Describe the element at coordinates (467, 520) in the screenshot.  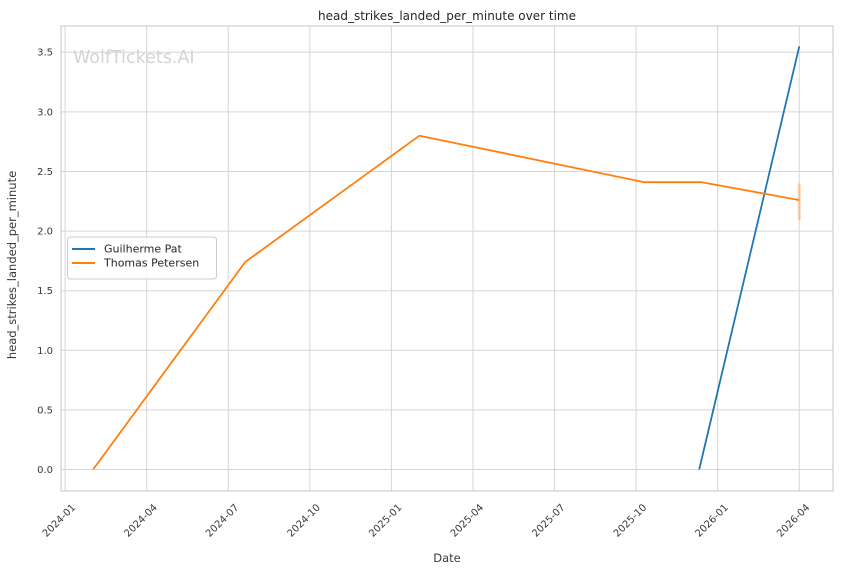
I see `x-tick-label: 2025-04` at that location.